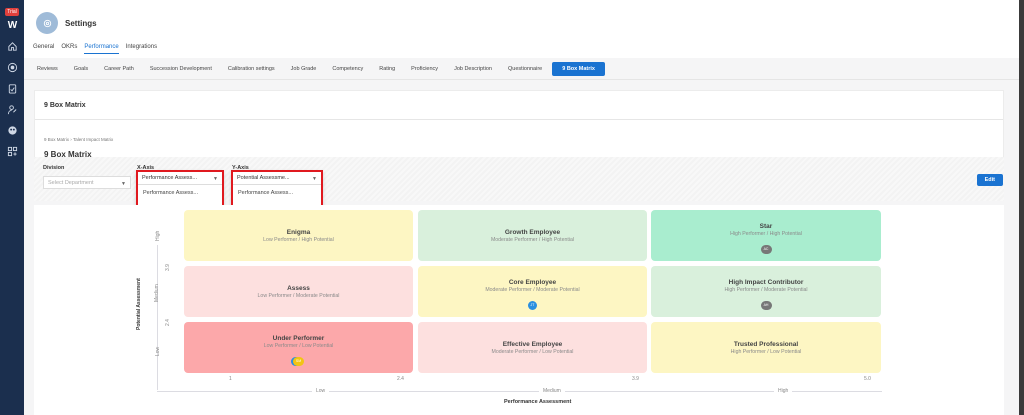 This screenshot has width=1024, height=415. Describe the element at coordinates (157, 293) in the screenshot. I see `y-level-medium: Medium` at that location.